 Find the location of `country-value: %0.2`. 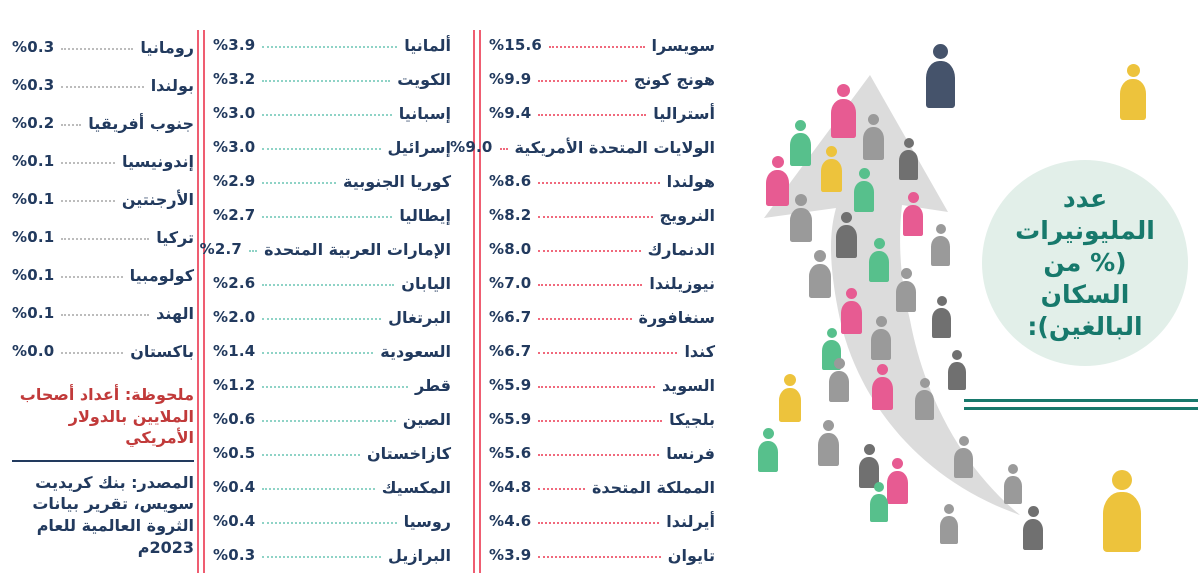

country-value: %0.2 is located at coordinates (33, 123).